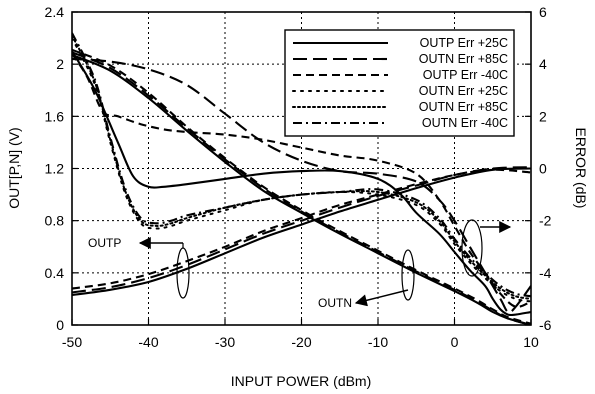  I want to click on y2-tick-label: -4, so click(545, 273).